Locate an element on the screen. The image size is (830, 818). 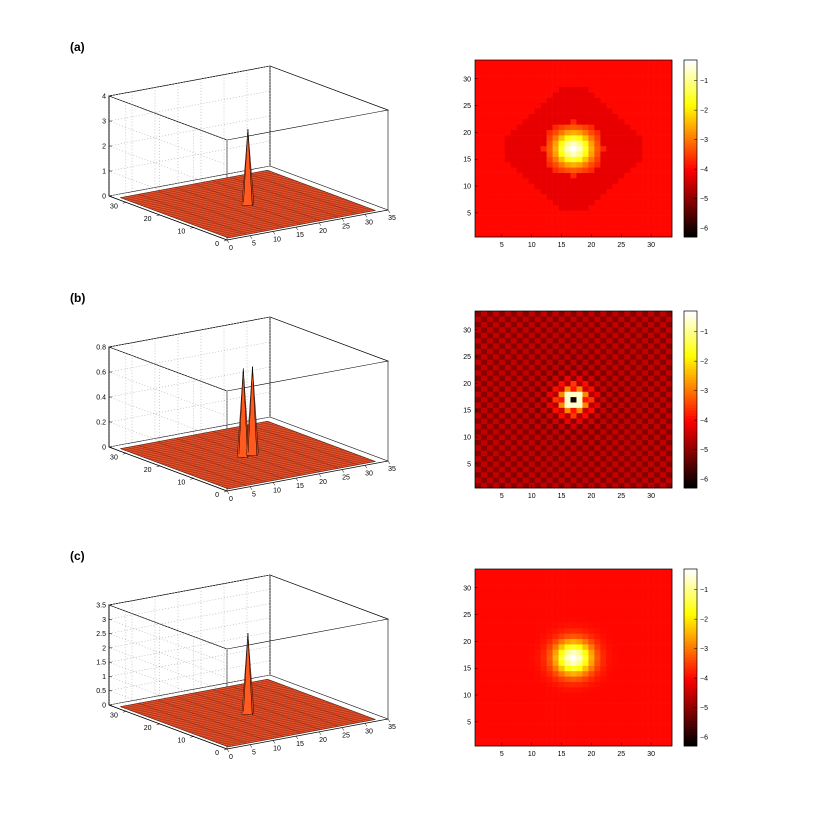
surface-y-tick is located at coordinates (192, 228).